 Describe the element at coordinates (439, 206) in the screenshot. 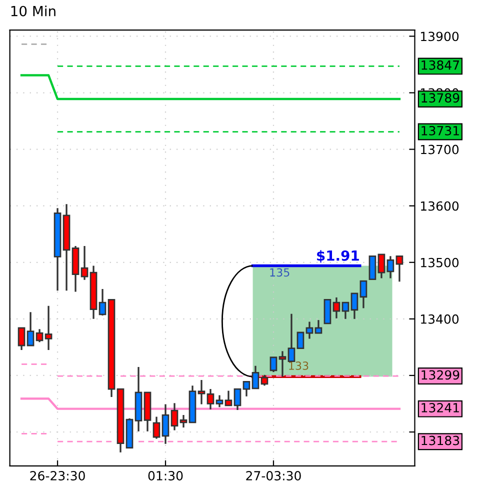

I see `y-tick-label: 13600` at that location.